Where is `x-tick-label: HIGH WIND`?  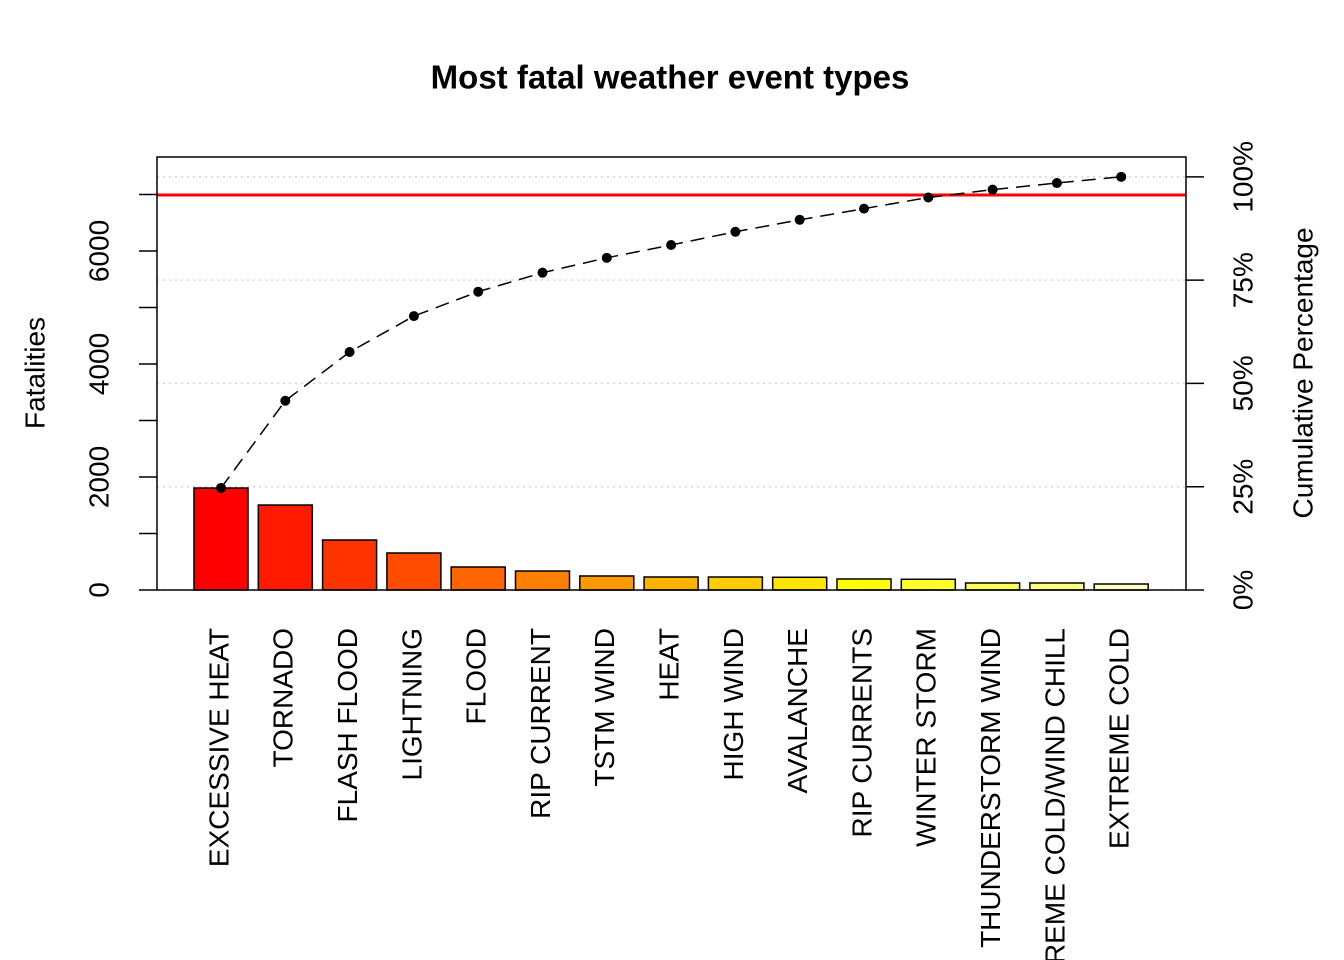 x-tick-label: HIGH WIND is located at coordinates (733, 704).